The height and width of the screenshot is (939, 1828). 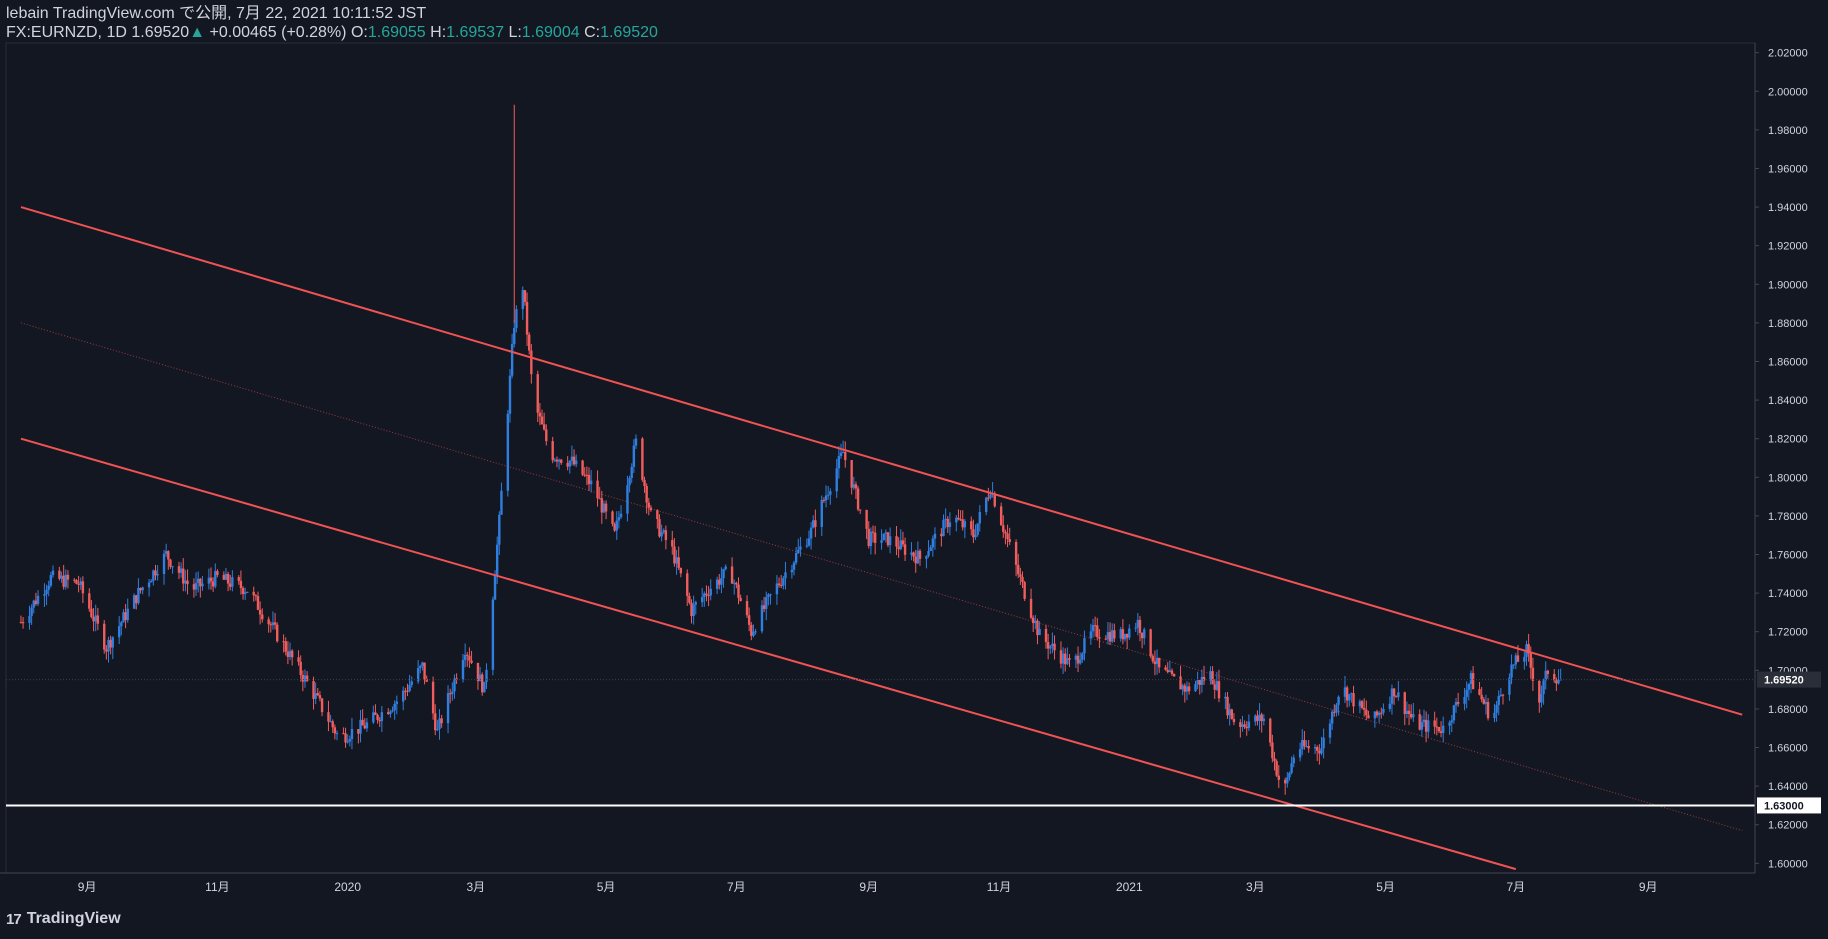 I want to click on price-tick-label: 1.76000, so click(x=1788, y=556).